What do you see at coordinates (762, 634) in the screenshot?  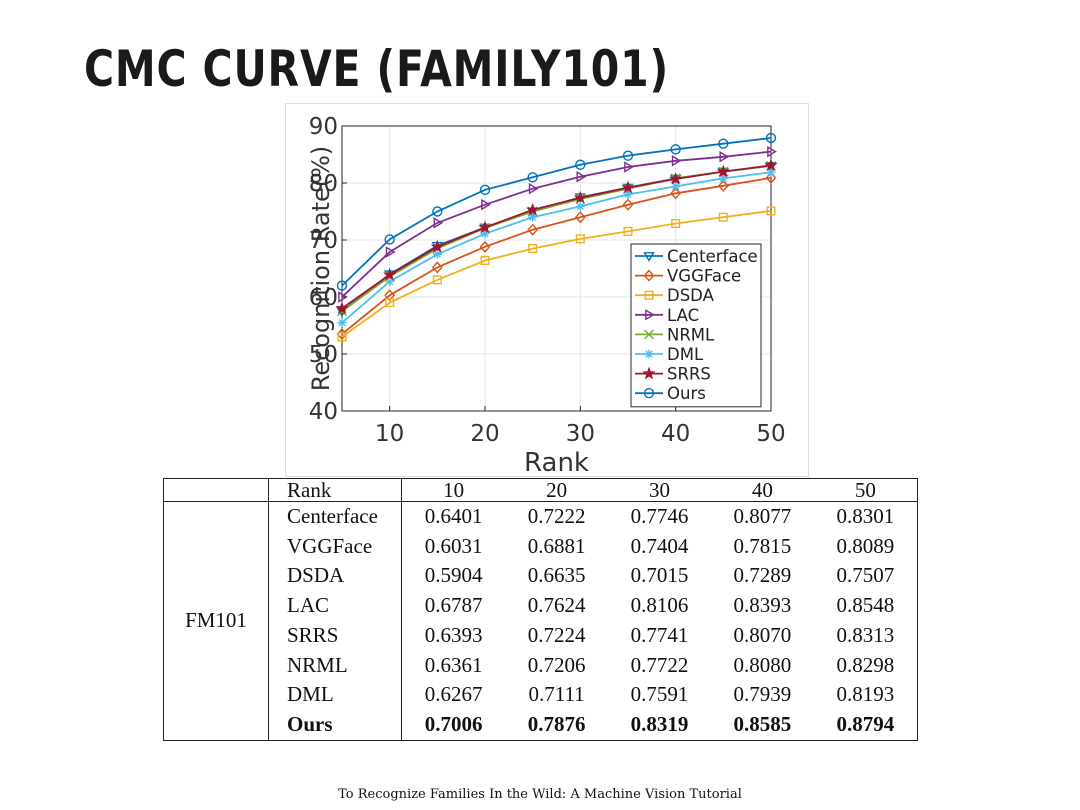 I see `value-cell: 0.8070` at bounding box center [762, 634].